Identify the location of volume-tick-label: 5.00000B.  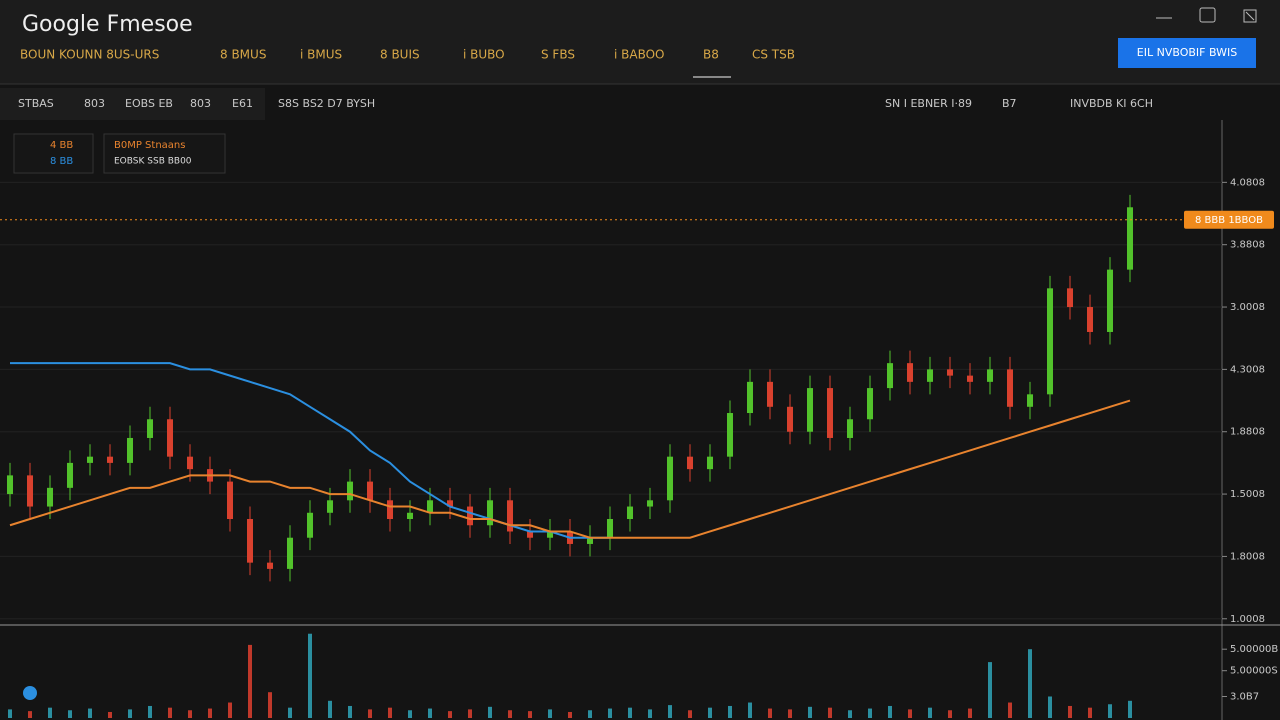
(1254, 649).